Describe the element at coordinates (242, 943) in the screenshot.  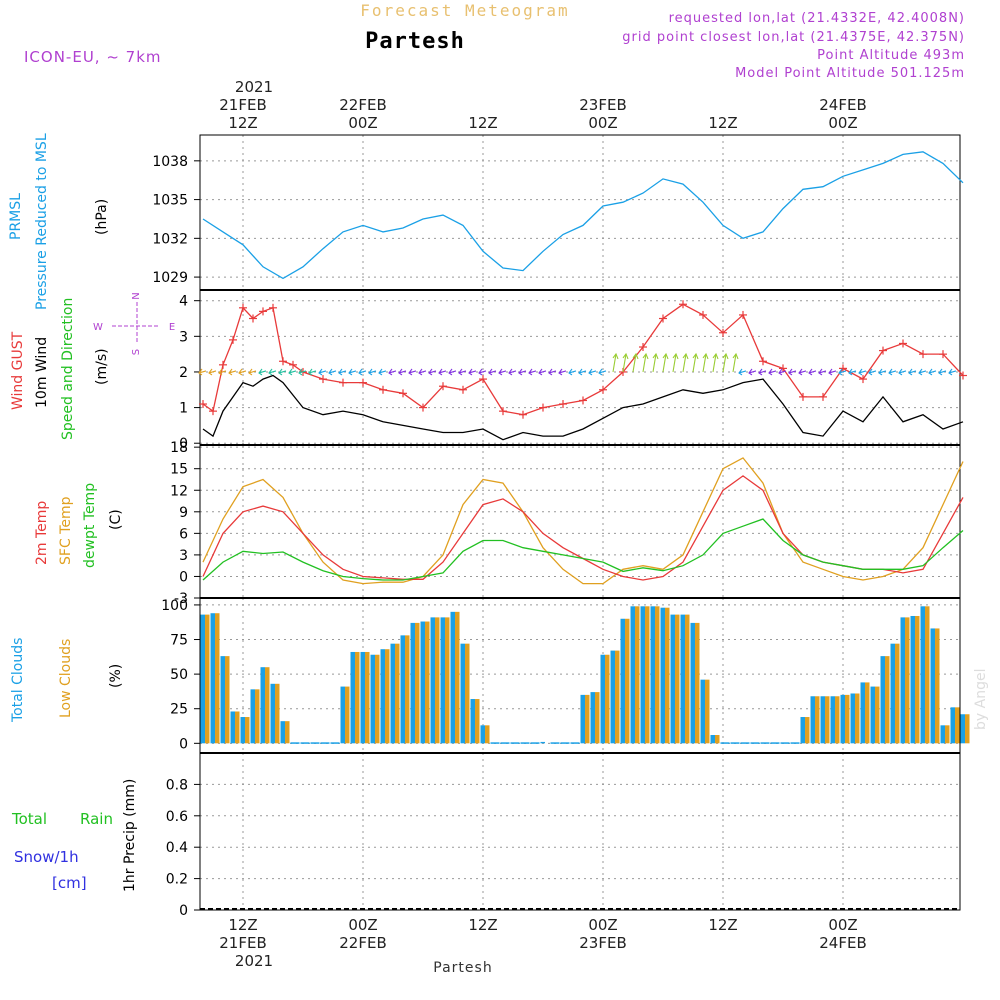
I see `bottom-date-label: 21FEB` at that location.